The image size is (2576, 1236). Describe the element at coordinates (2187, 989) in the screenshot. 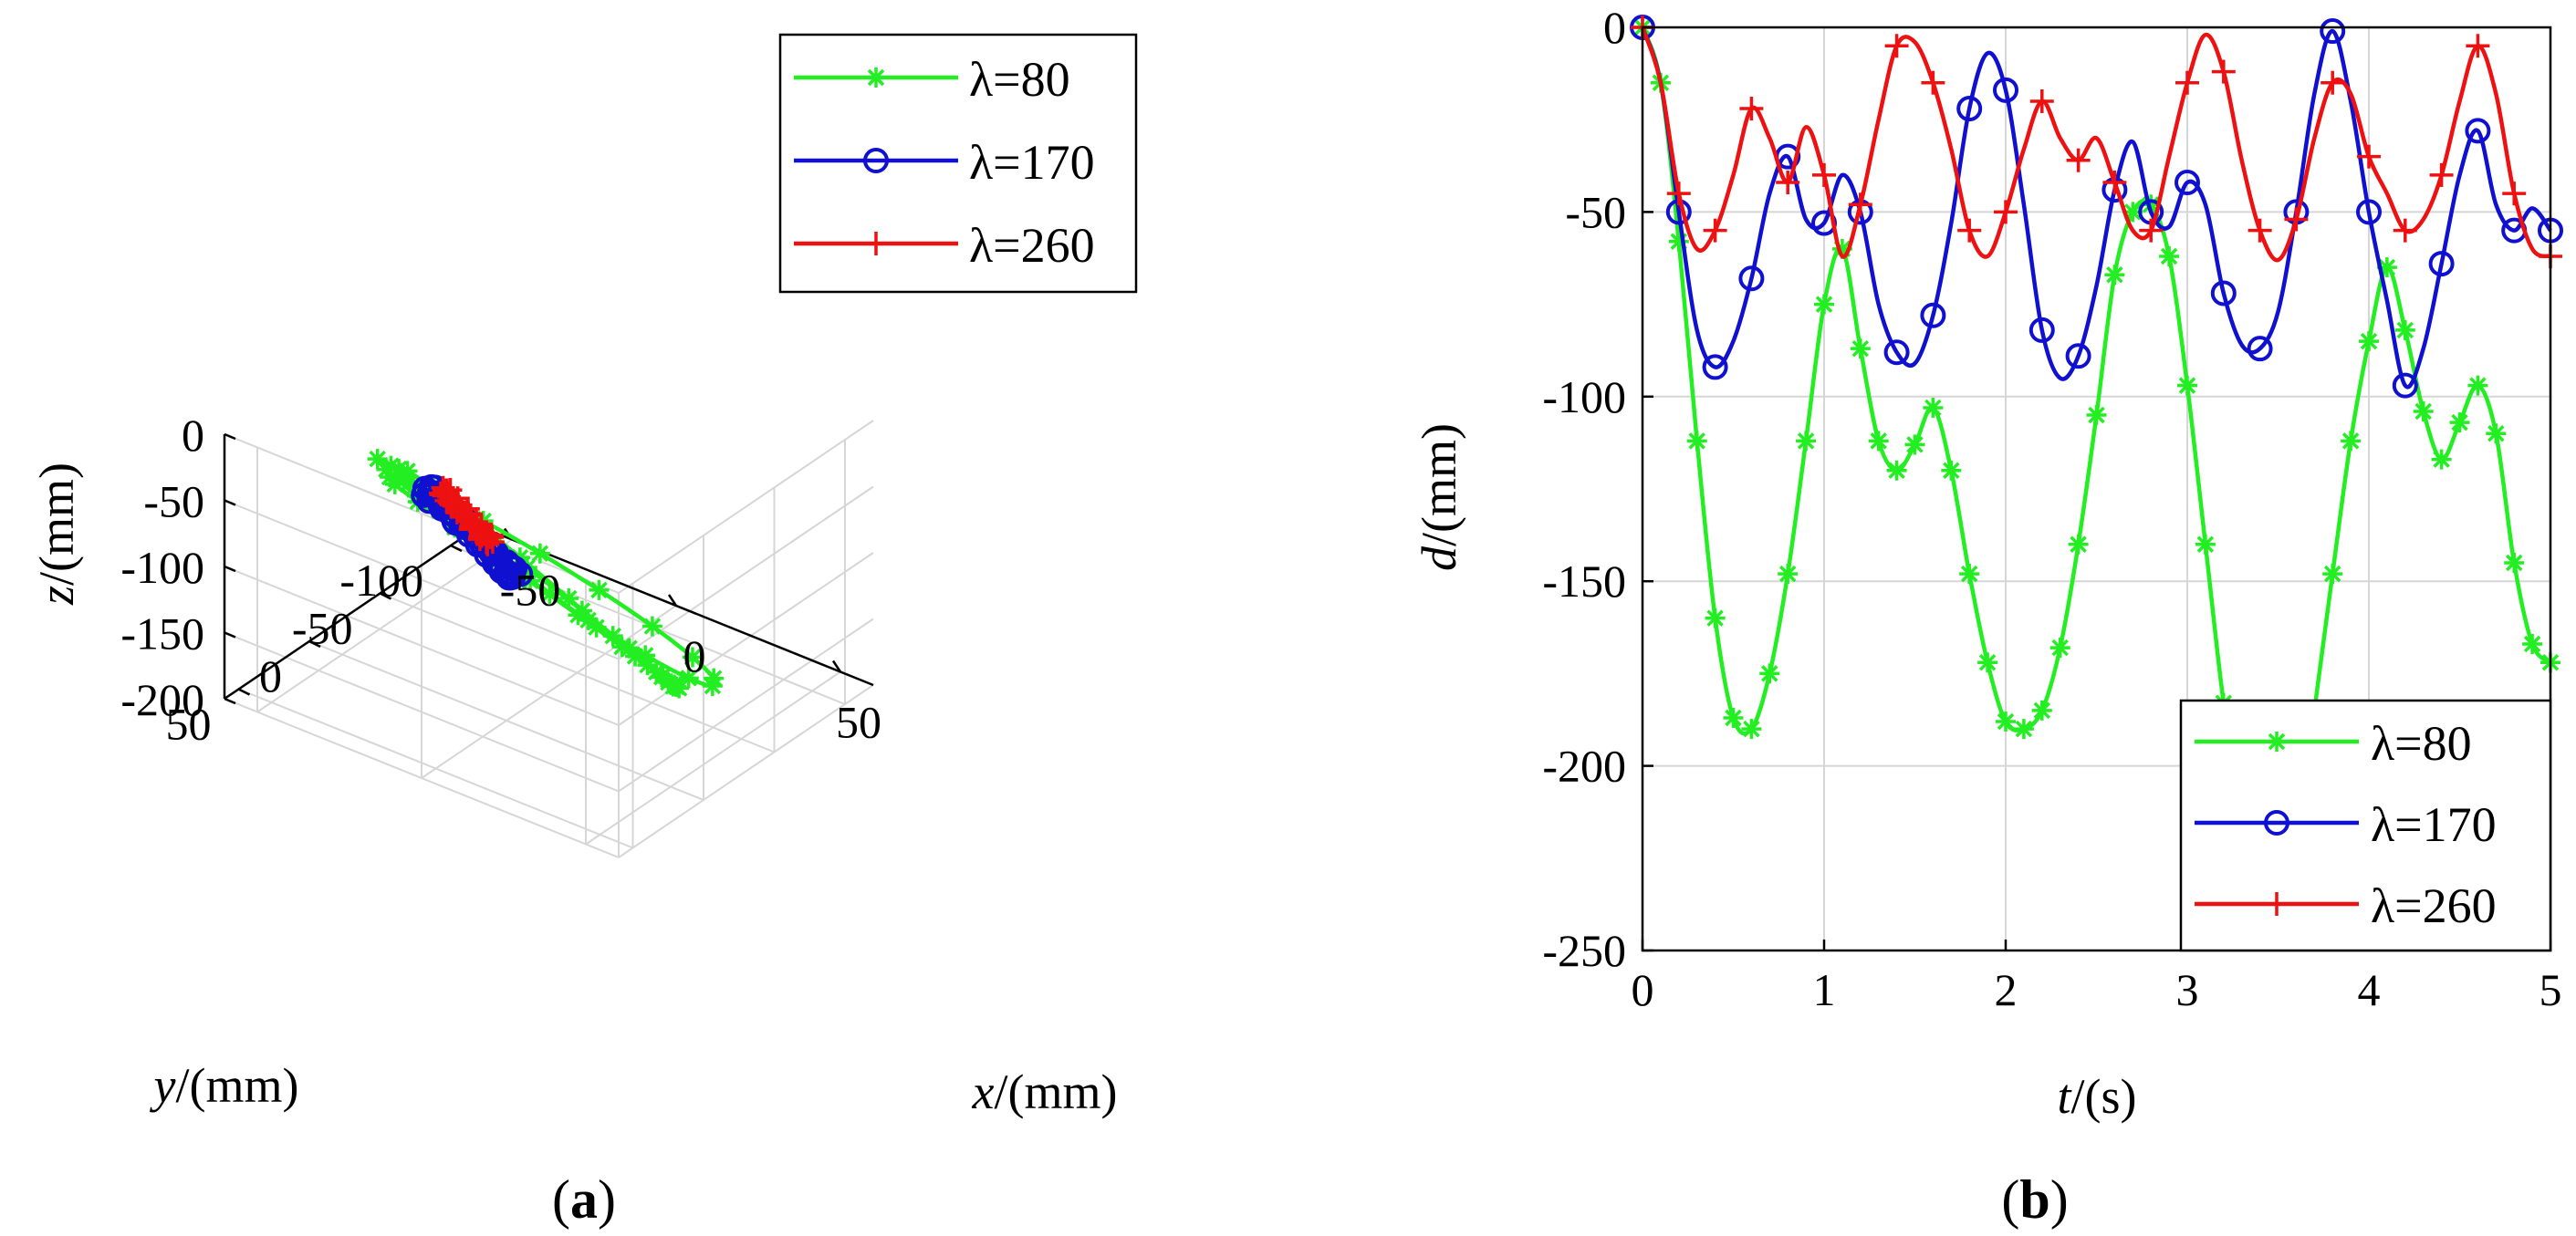

I see `panel-b-xtick-label: 3` at that location.